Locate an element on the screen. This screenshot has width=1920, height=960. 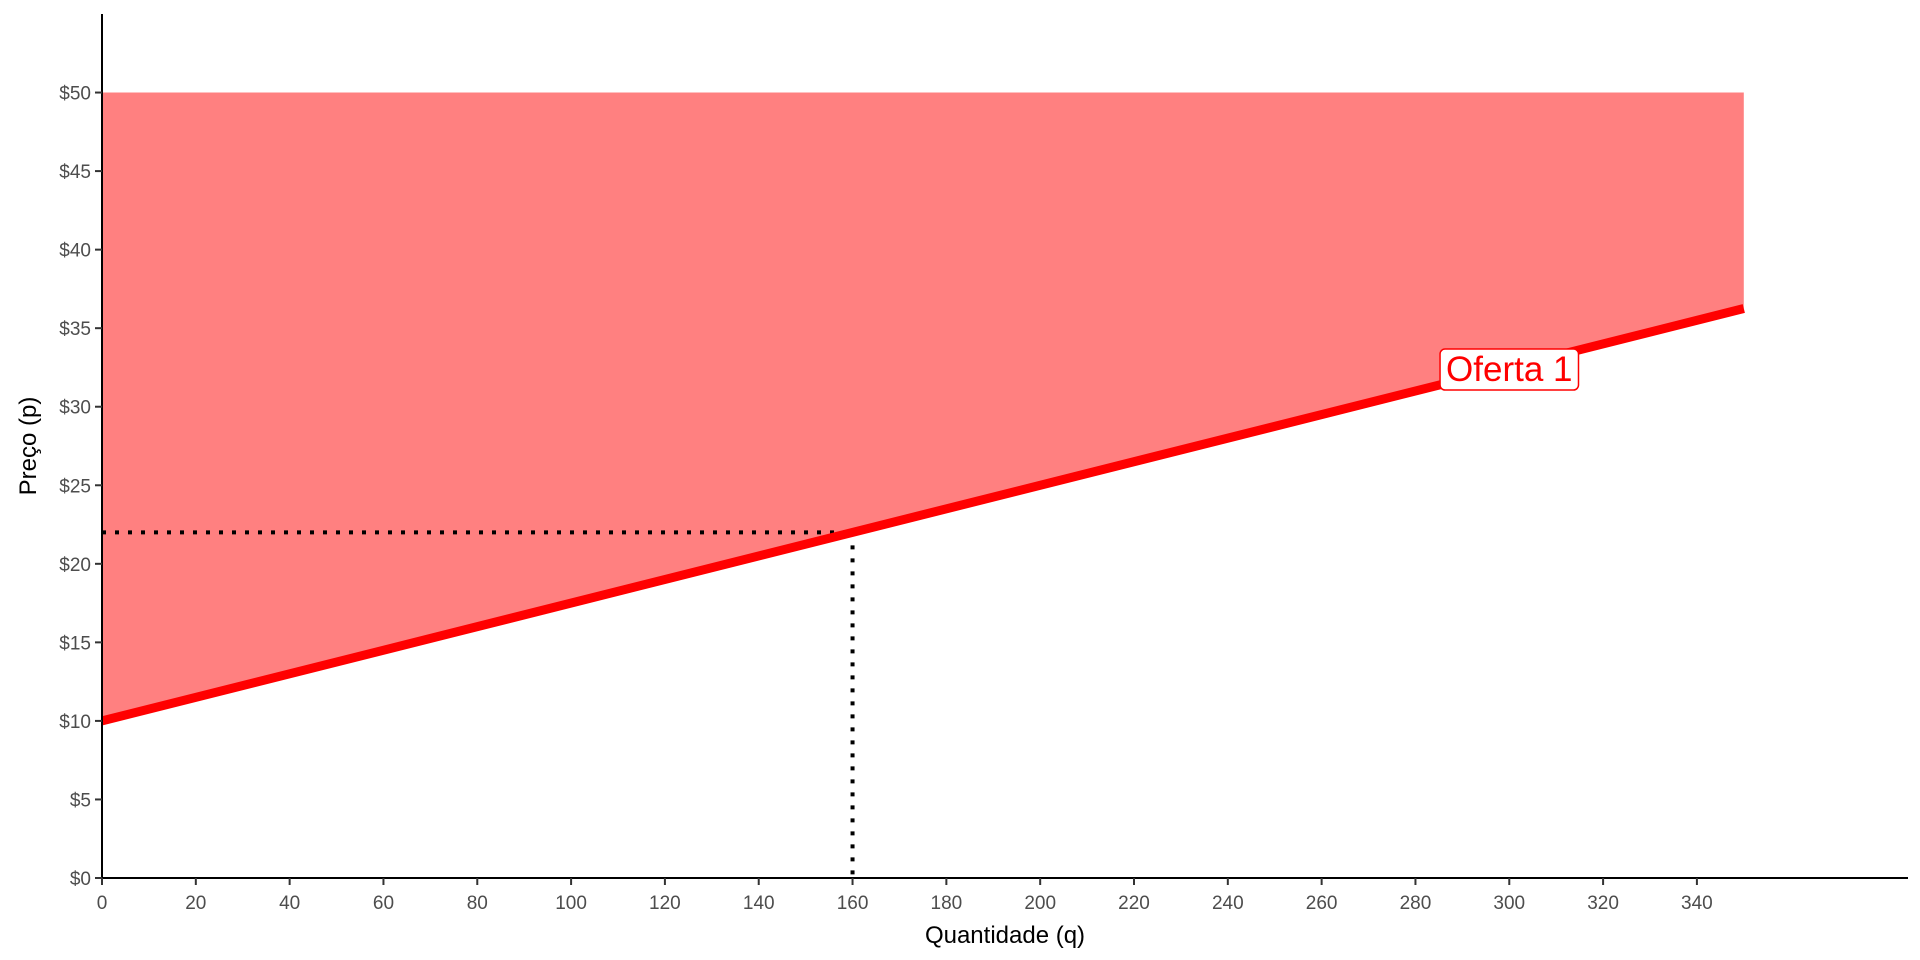
x-tick-label: 180 is located at coordinates (947, 903).